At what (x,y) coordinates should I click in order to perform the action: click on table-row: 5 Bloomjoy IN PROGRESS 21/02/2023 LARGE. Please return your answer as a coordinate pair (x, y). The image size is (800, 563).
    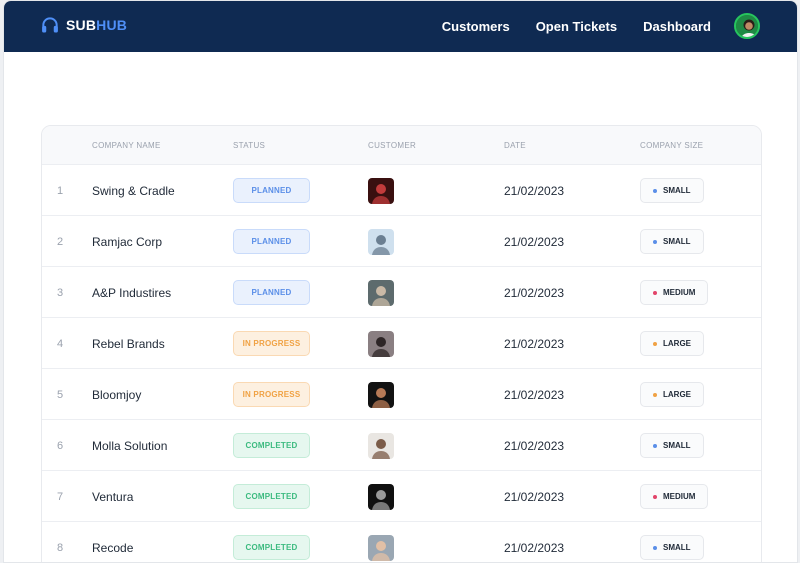
    Looking at the image, I should click on (401, 394).